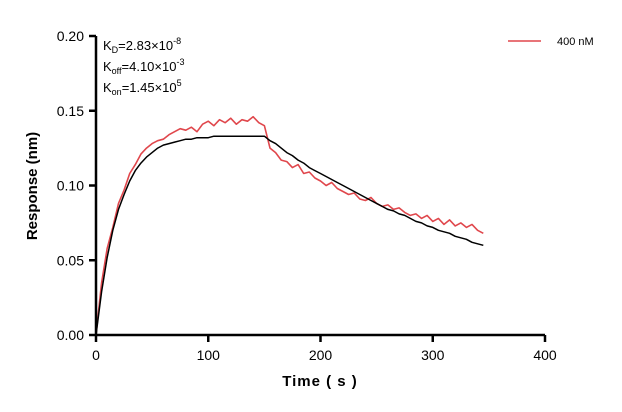  I want to click on kon-annotation: Kon=1.45×105, so click(142, 87).